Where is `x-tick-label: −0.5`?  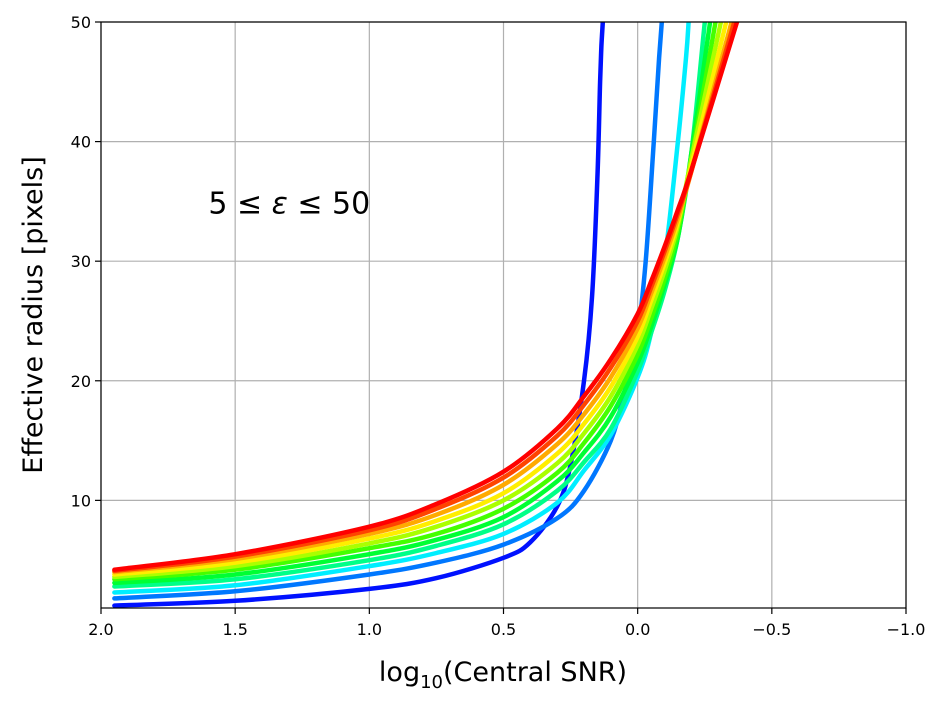
x-tick-label: −0.5 is located at coordinates (771, 629).